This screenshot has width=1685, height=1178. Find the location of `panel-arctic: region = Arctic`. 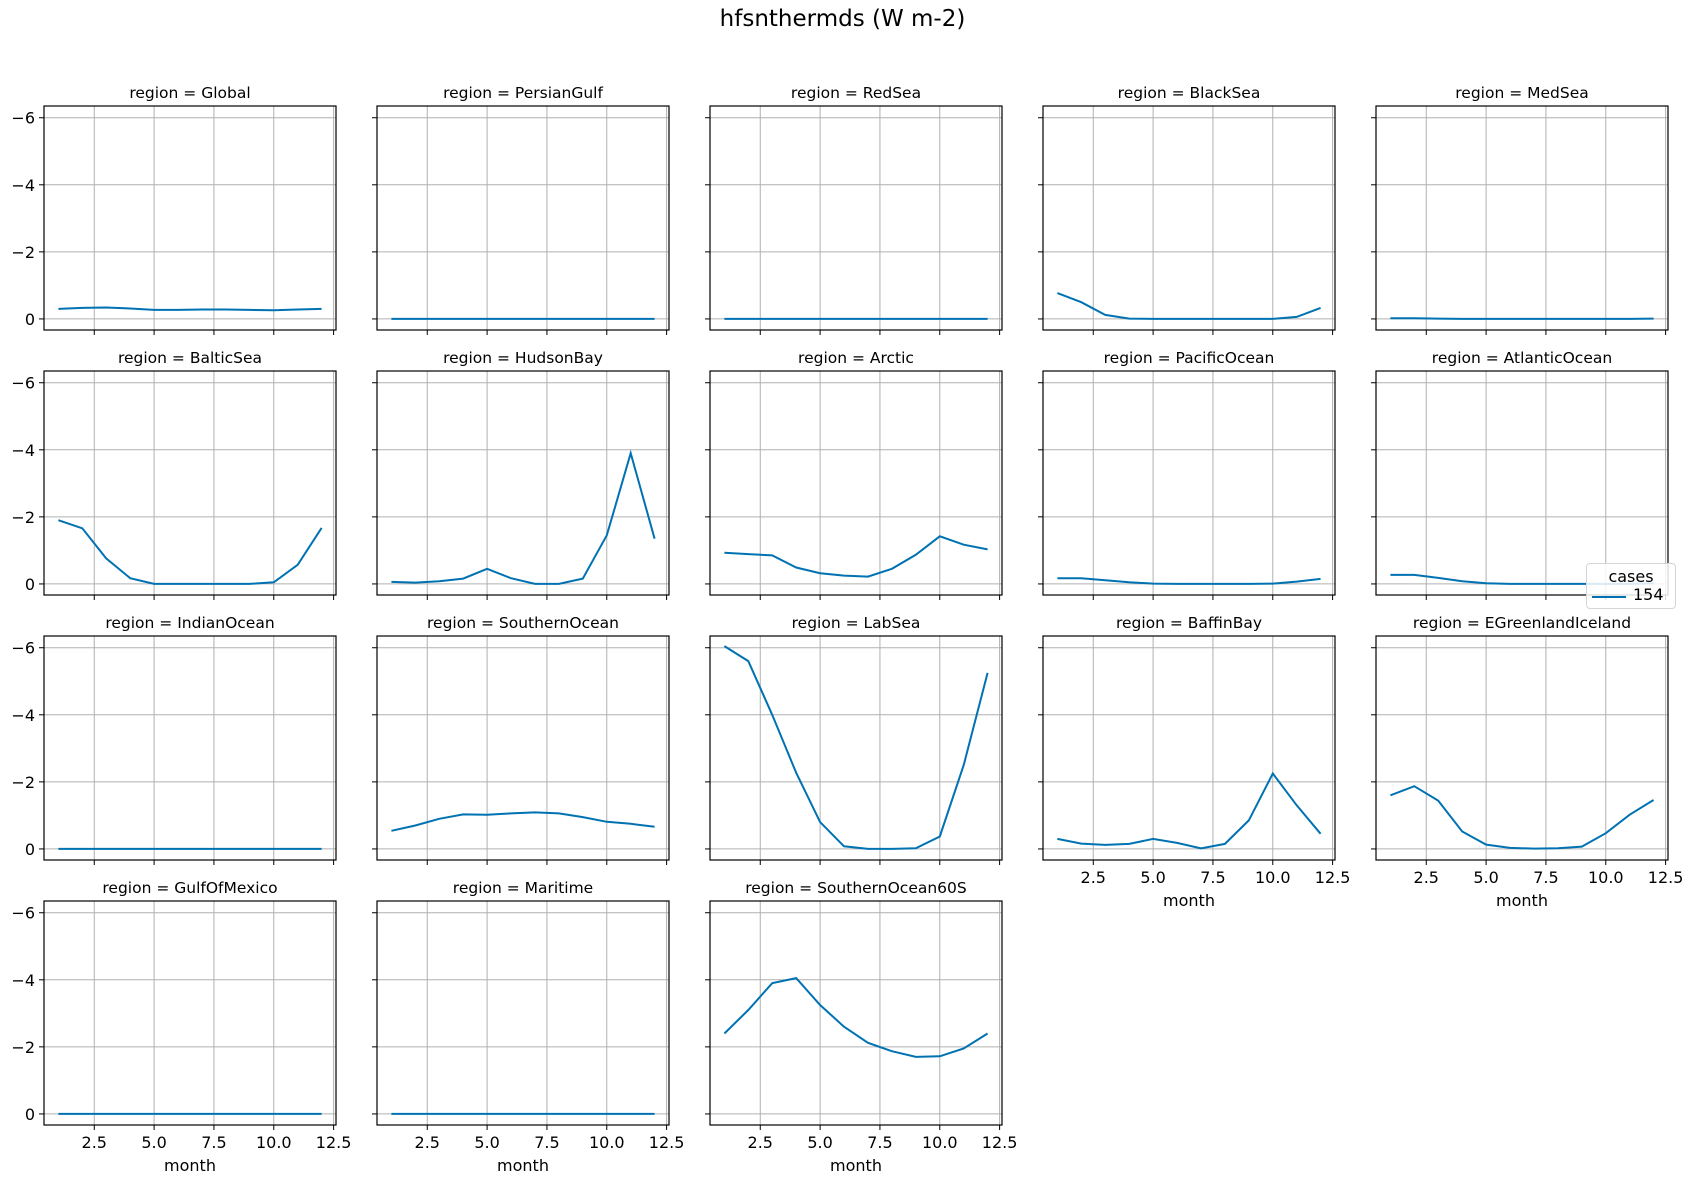

panel-arctic: region = Arctic is located at coordinates (854, 474).